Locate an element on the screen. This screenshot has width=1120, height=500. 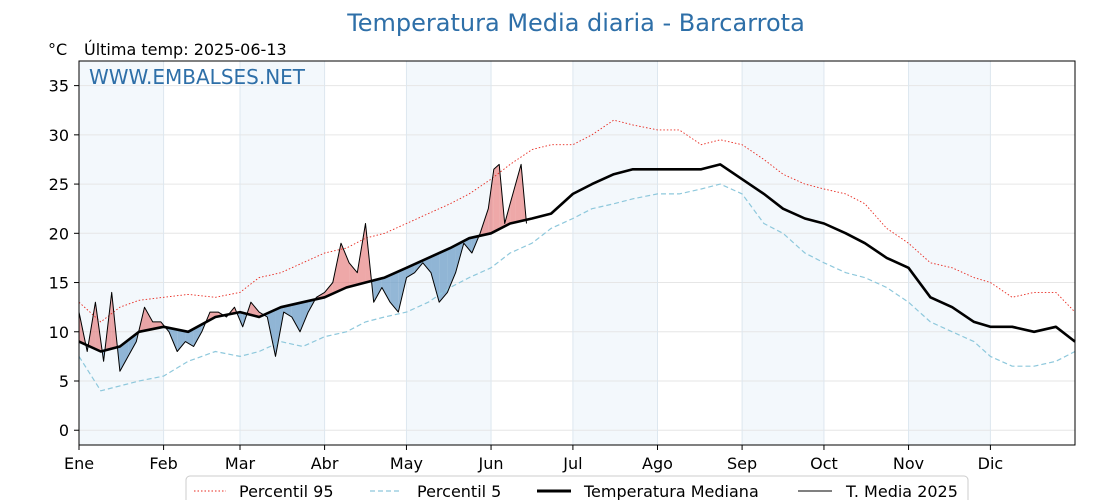
x-tick-label-Feb: Feb is located at coordinates (163, 463).